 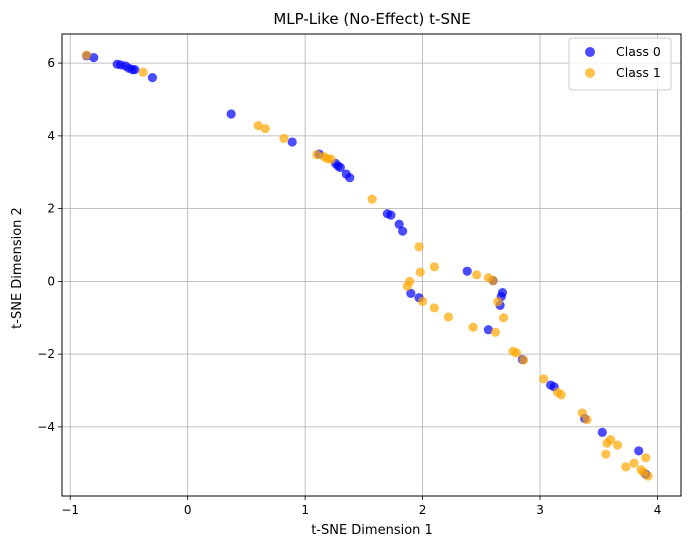 What do you see at coordinates (51, 209) in the screenshot?
I see `y-tick-label: 2` at bounding box center [51, 209].